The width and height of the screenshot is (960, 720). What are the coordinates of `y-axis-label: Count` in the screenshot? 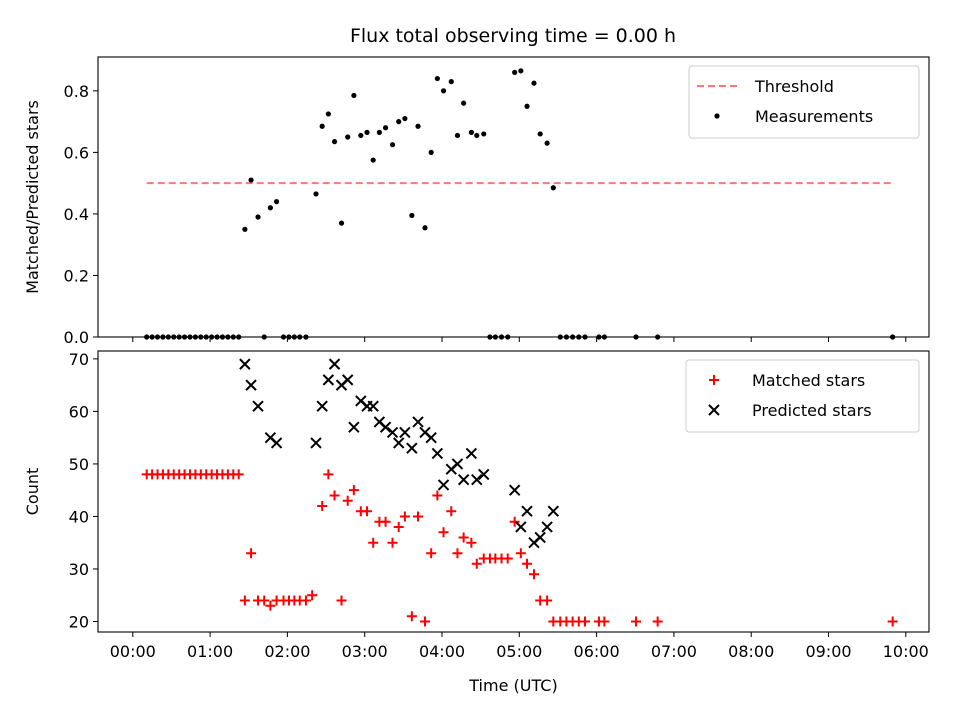 It's located at (32, 492).